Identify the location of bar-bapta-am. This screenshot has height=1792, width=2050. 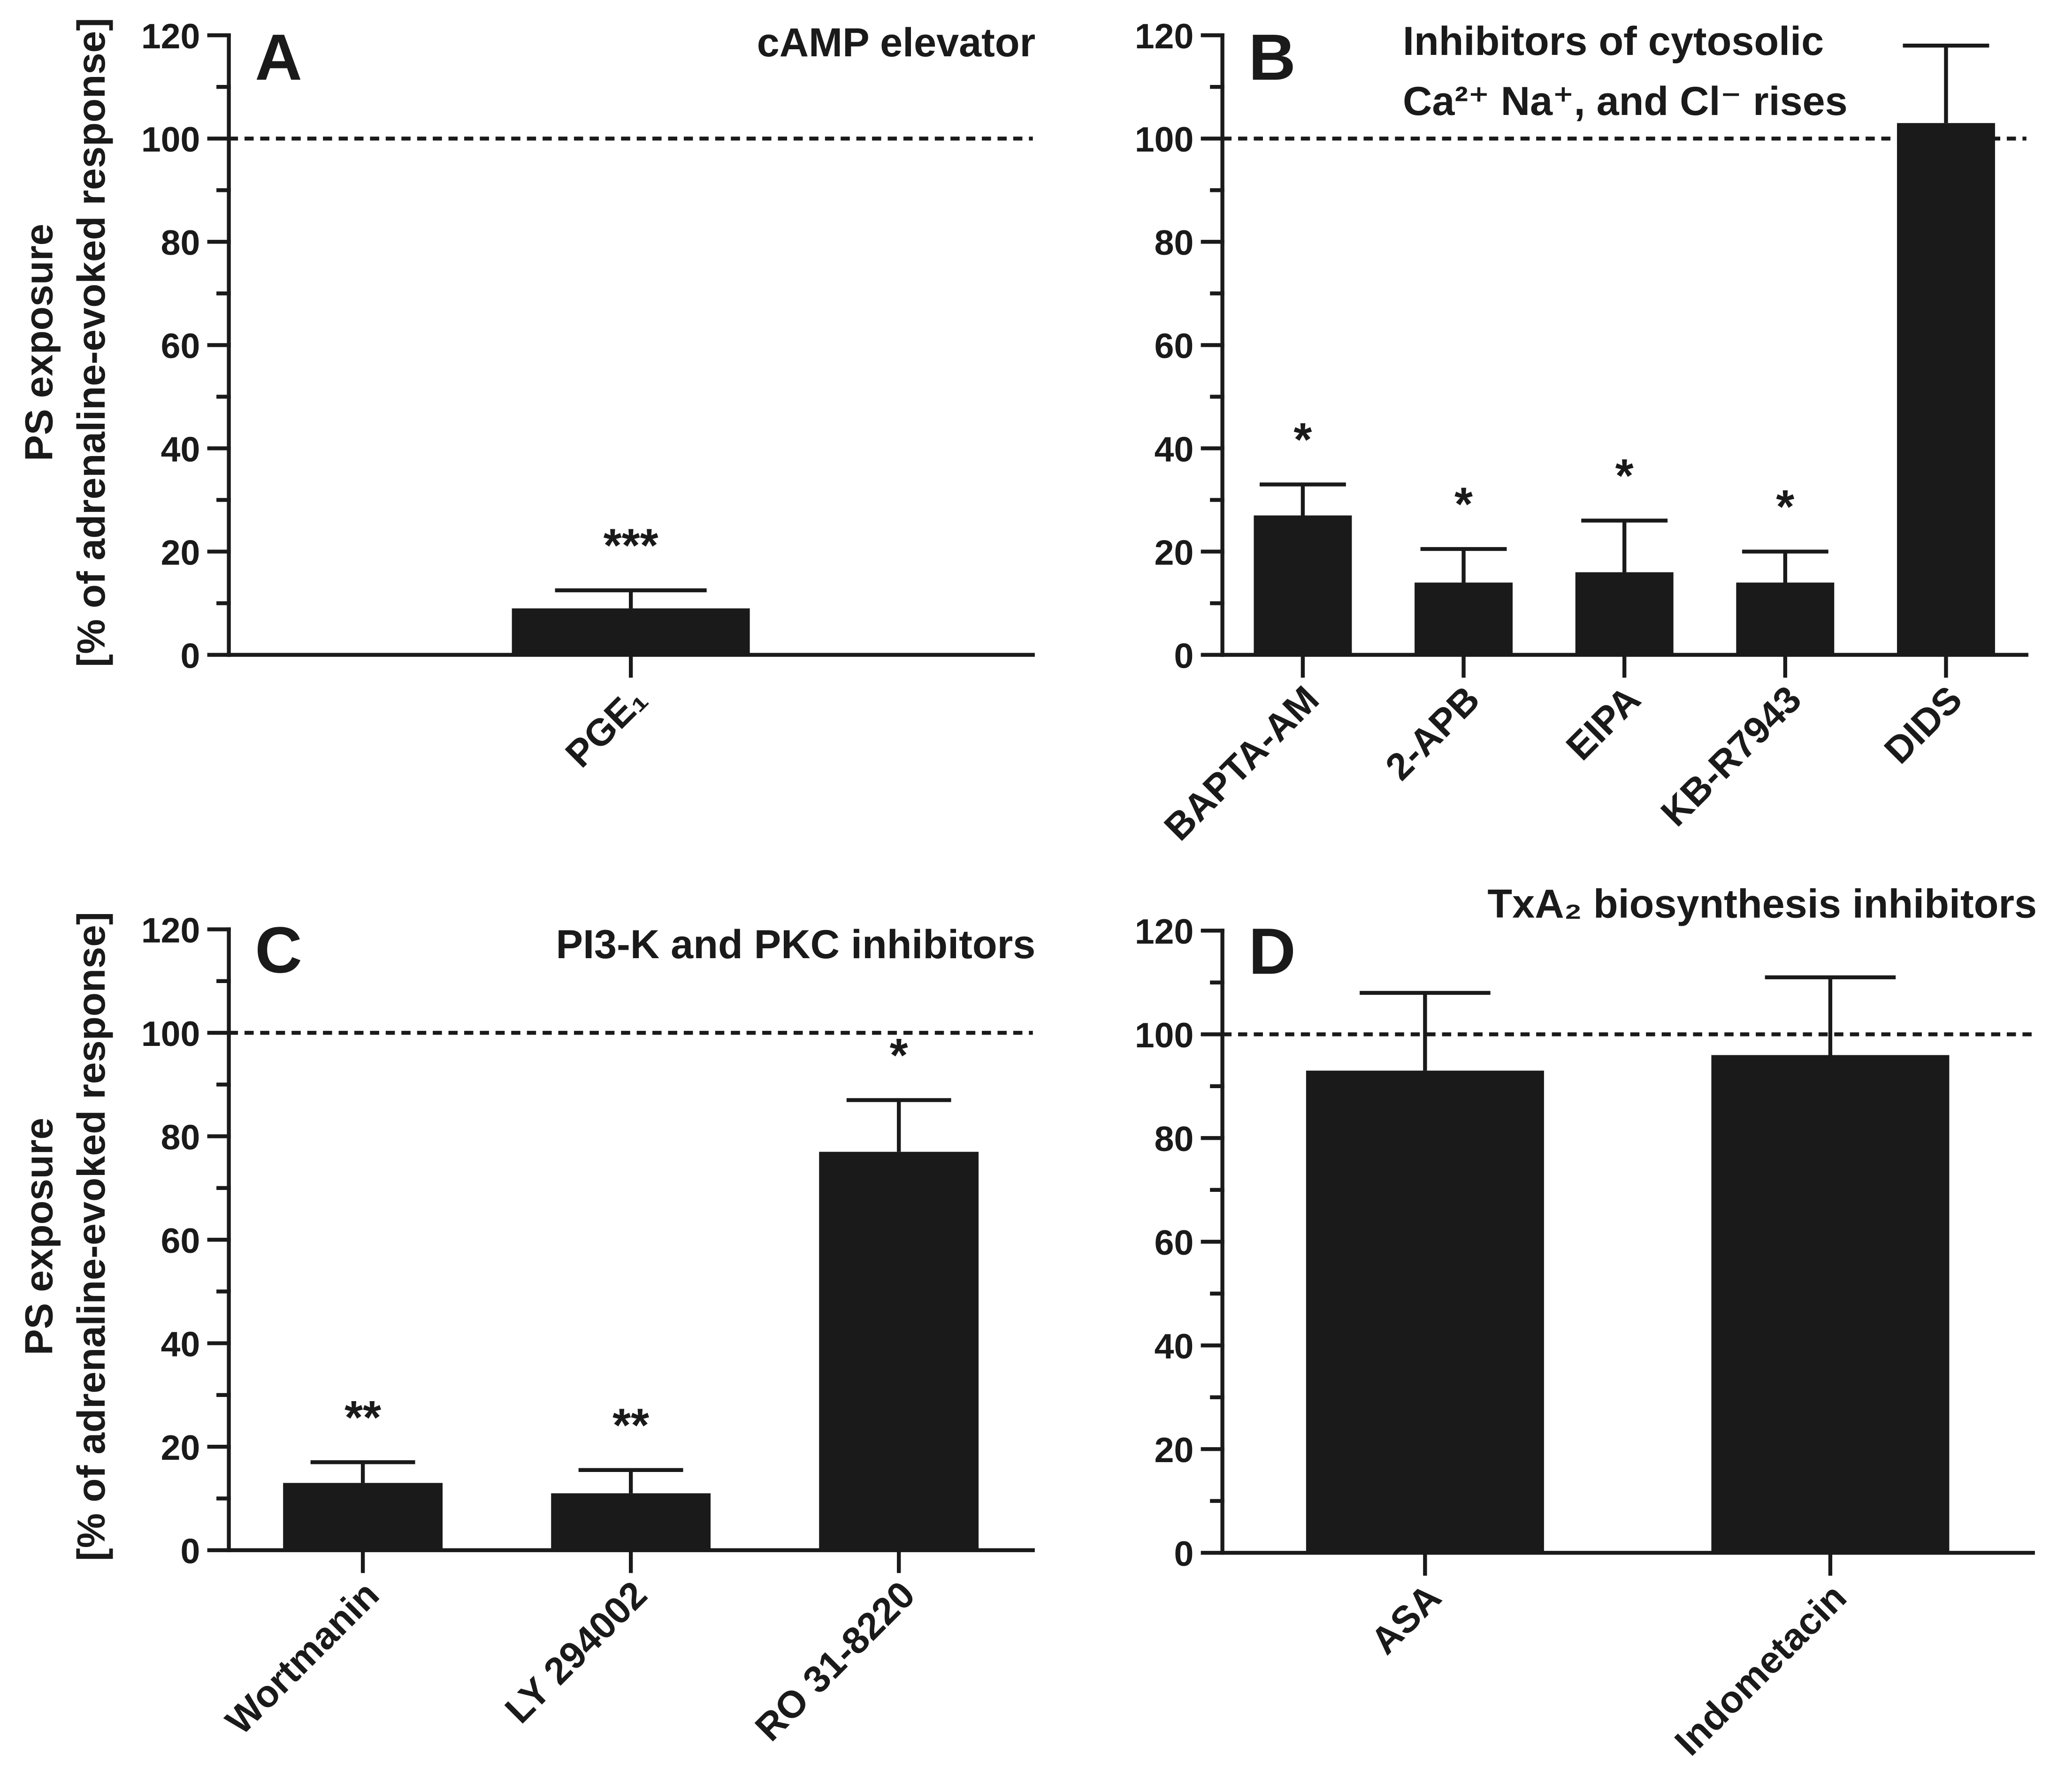
(1303, 585).